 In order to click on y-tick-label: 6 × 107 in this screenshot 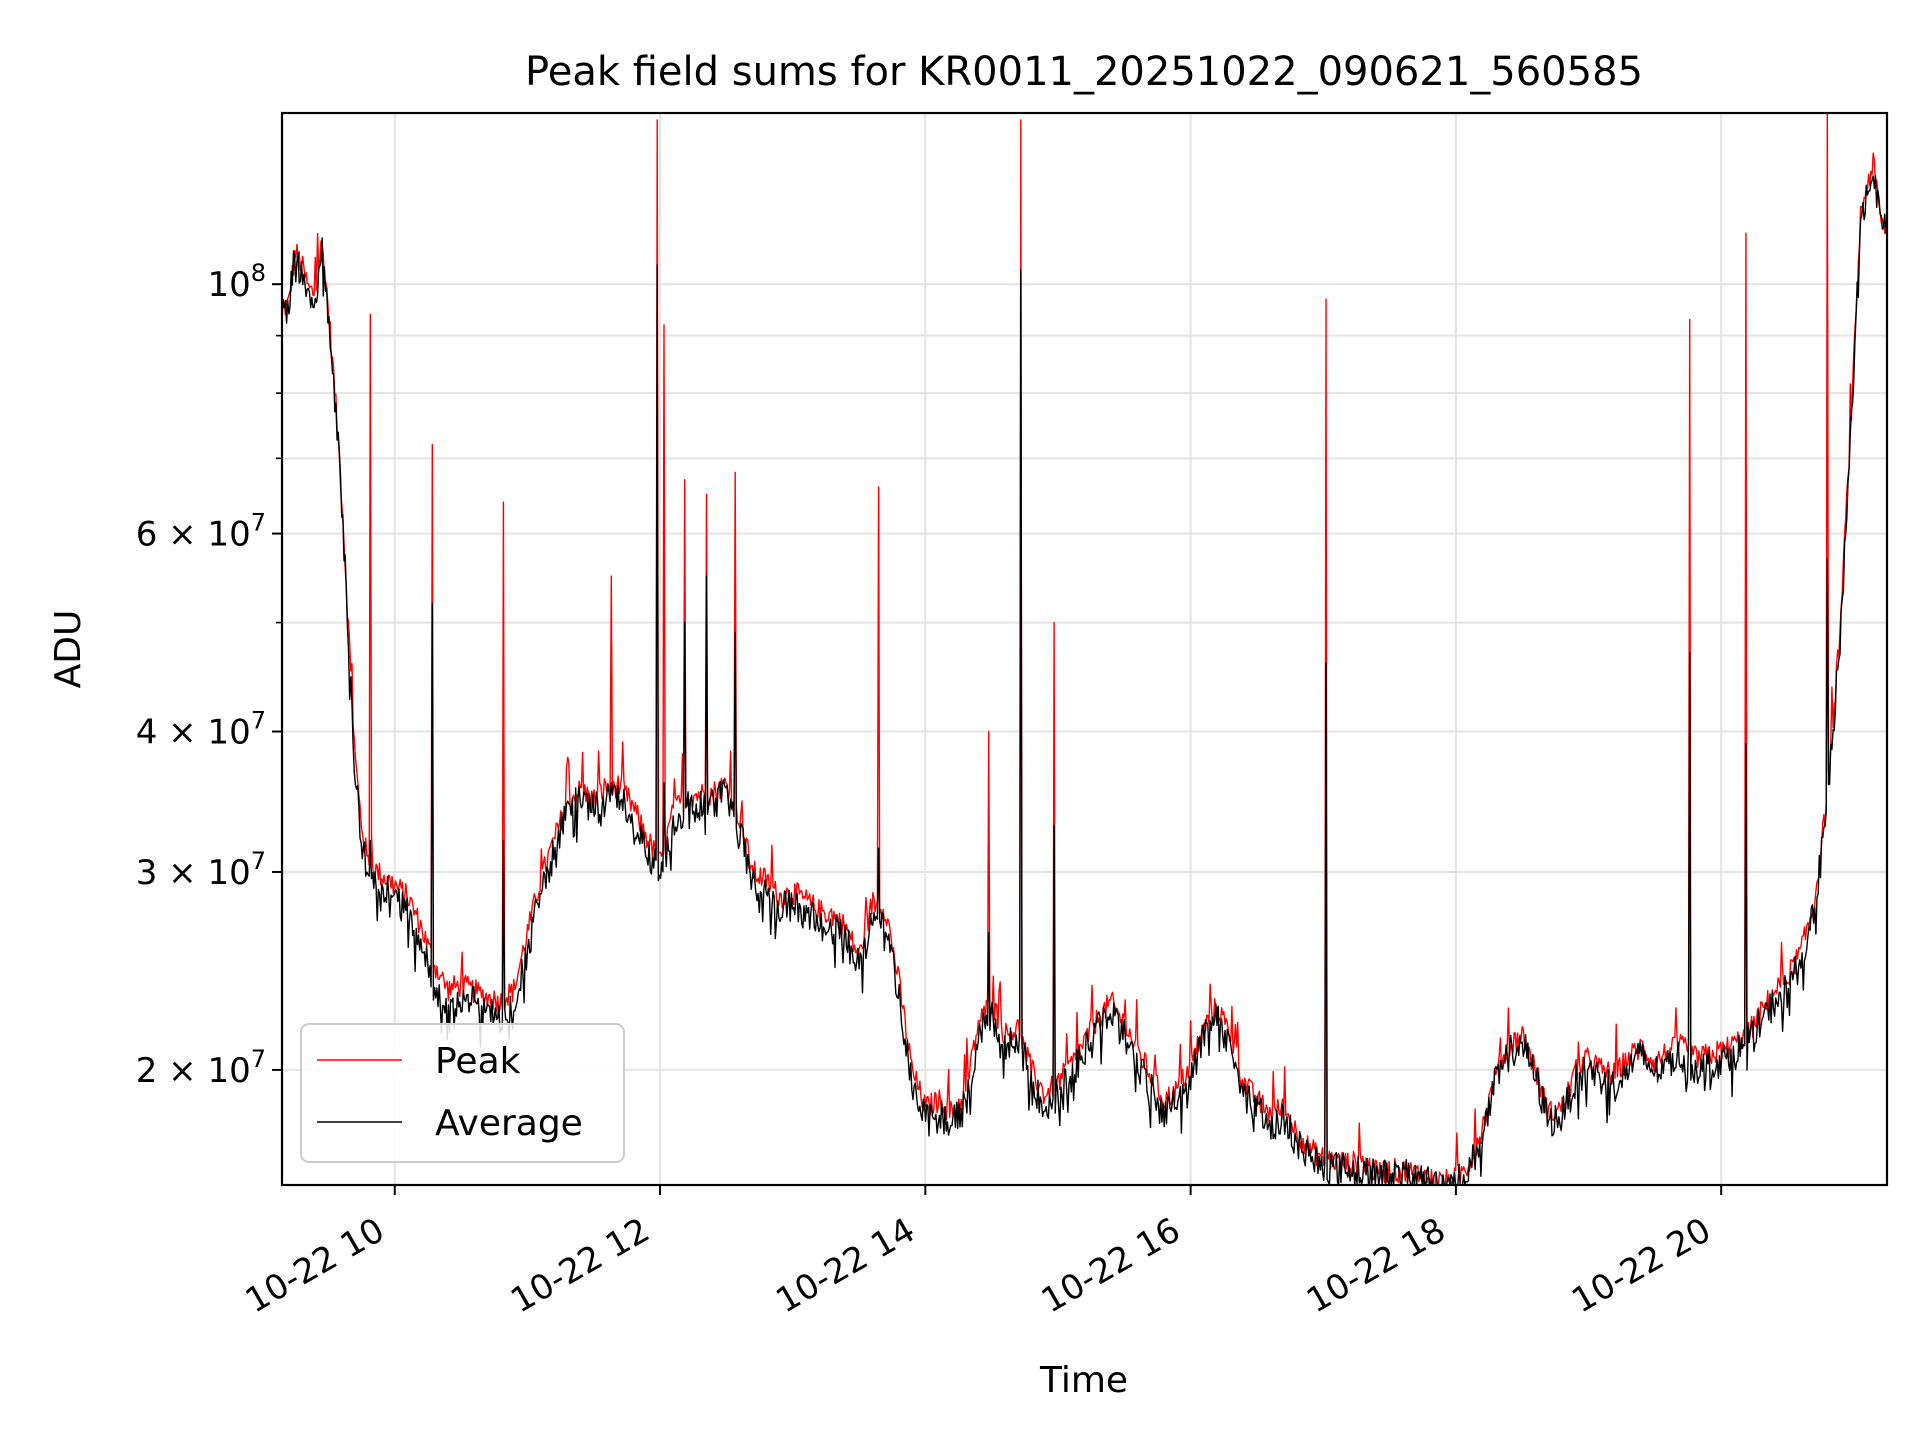, I will do `click(201, 532)`.